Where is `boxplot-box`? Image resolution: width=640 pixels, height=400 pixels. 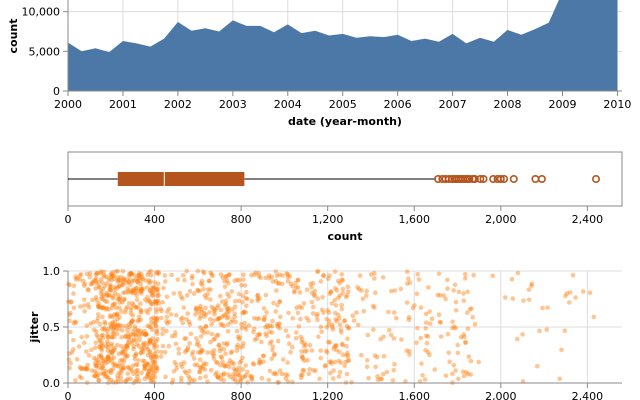
boxplot-box is located at coordinates (181, 179).